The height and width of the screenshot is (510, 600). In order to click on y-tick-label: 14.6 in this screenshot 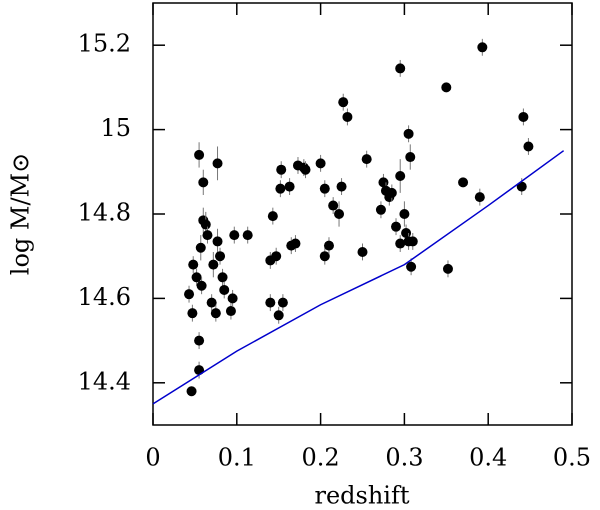, I will do `click(104, 297)`.